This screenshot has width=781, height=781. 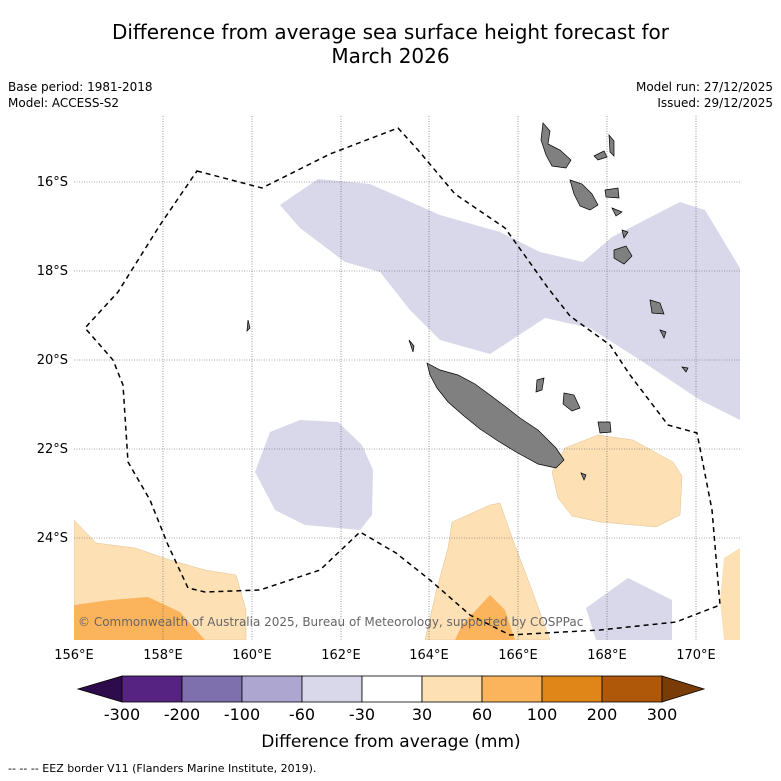 What do you see at coordinates (74, 655) in the screenshot?
I see `lon-label: 156°E` at bounding box center [74, 655].